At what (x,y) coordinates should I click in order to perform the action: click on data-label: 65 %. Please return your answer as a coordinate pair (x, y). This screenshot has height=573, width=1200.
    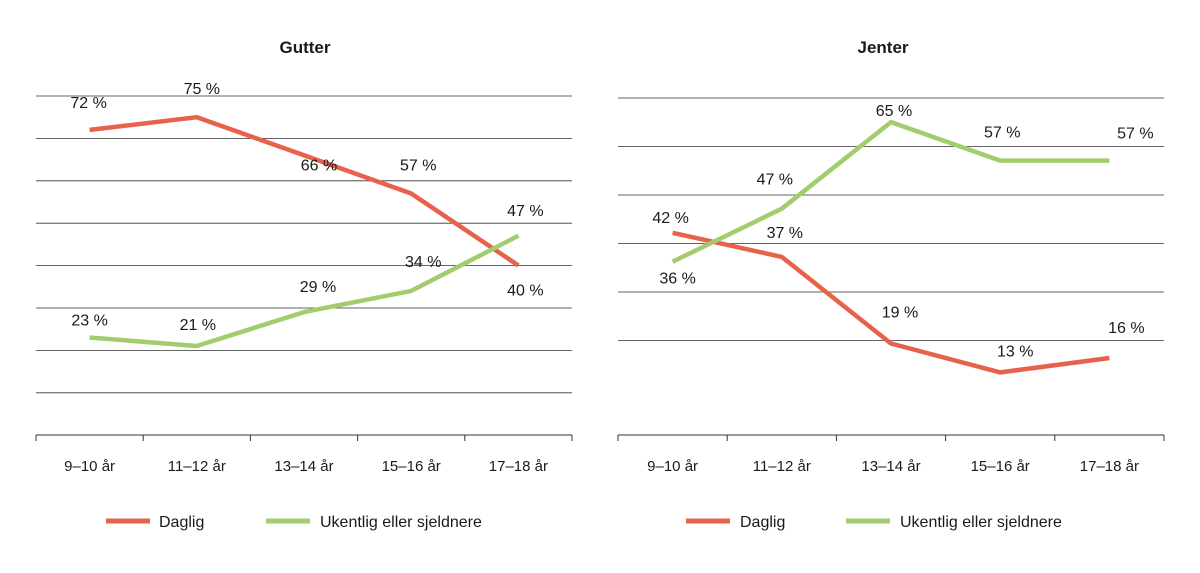
    Looking at the image, I should click on (894, 111).